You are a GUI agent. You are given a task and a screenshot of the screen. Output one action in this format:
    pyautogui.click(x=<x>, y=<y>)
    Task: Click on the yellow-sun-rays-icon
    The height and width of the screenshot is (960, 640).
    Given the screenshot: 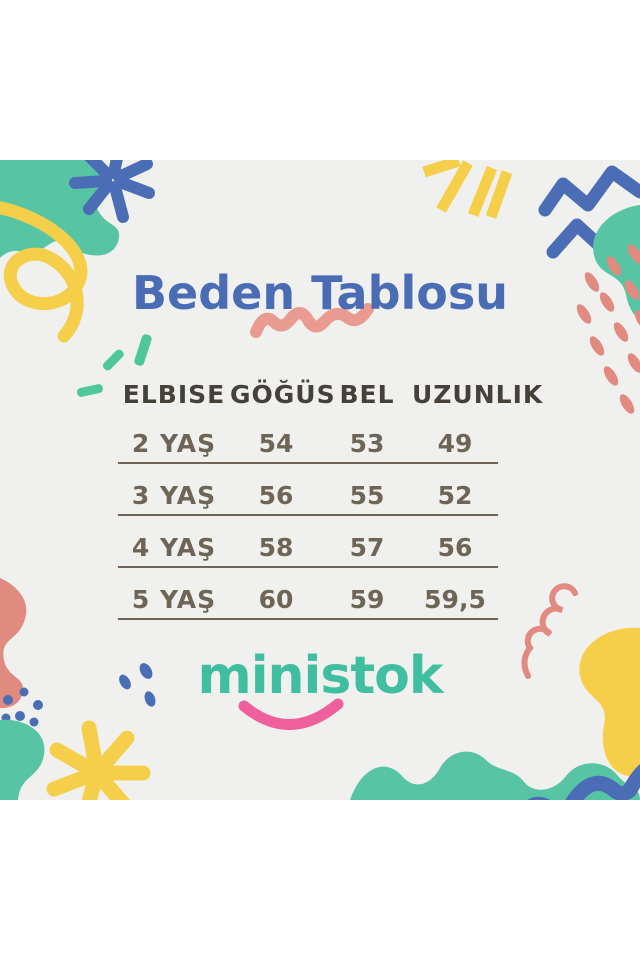 What is the action you would take?
    pyautogui.click(x=467, y=189)
    